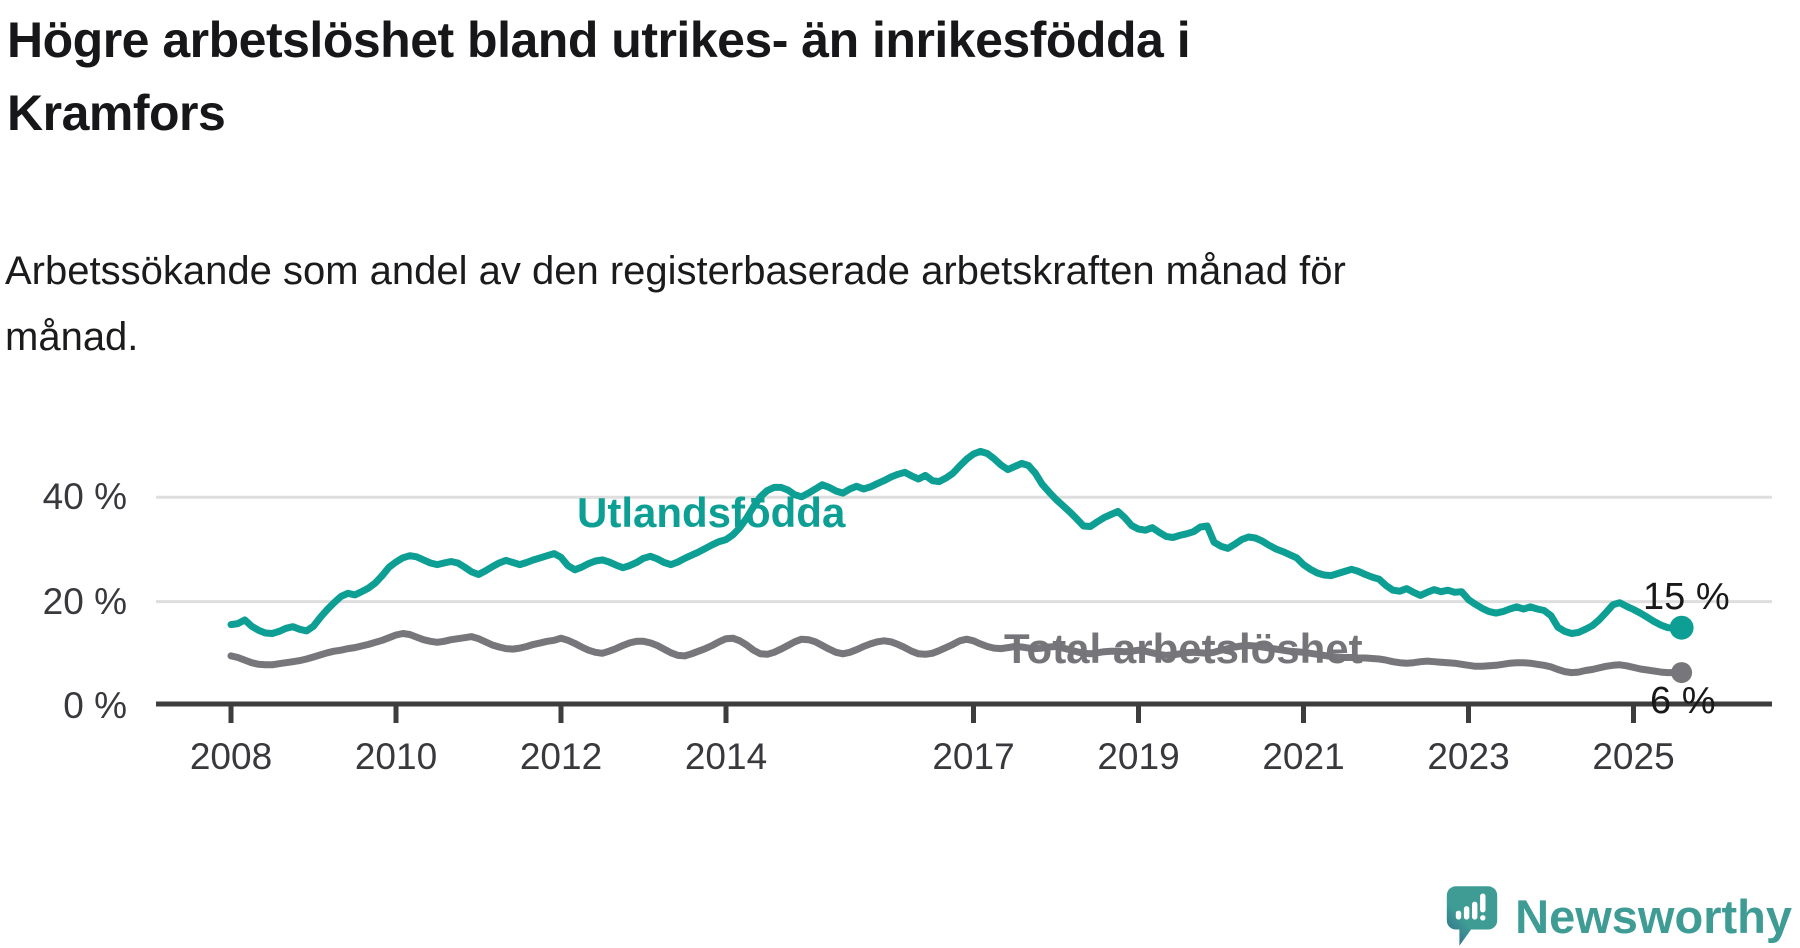 The width and height of the screenshot is (1800, 948). Describe the element at coordinates (1682, 673) in the screenshot. I see `end-dot-total` at that location.